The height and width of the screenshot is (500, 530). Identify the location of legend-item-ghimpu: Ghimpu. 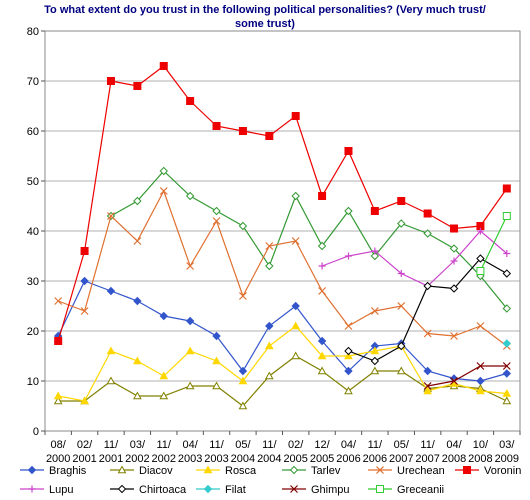
(316, 490).